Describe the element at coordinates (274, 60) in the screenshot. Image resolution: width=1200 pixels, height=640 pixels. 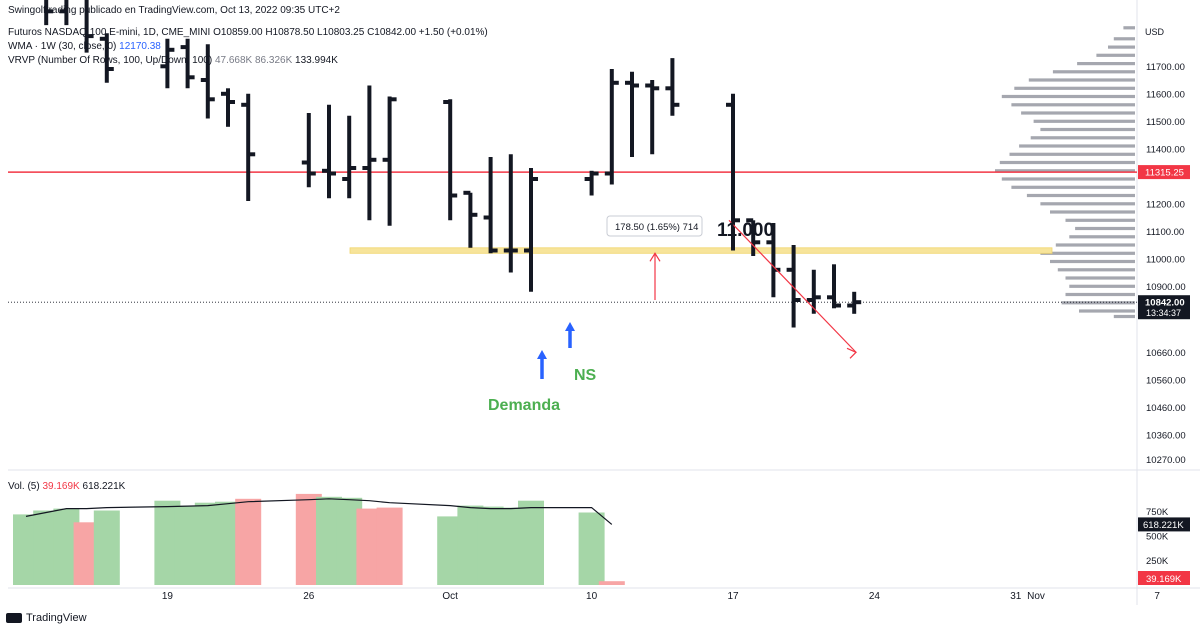
I see `vrvp-value-down: 86.326K` at that location.